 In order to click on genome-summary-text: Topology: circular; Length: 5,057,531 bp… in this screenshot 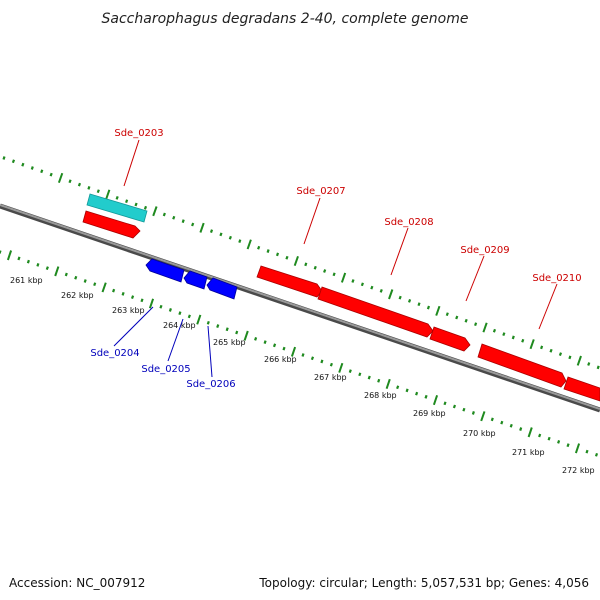, I will do `click(423, 583)`.